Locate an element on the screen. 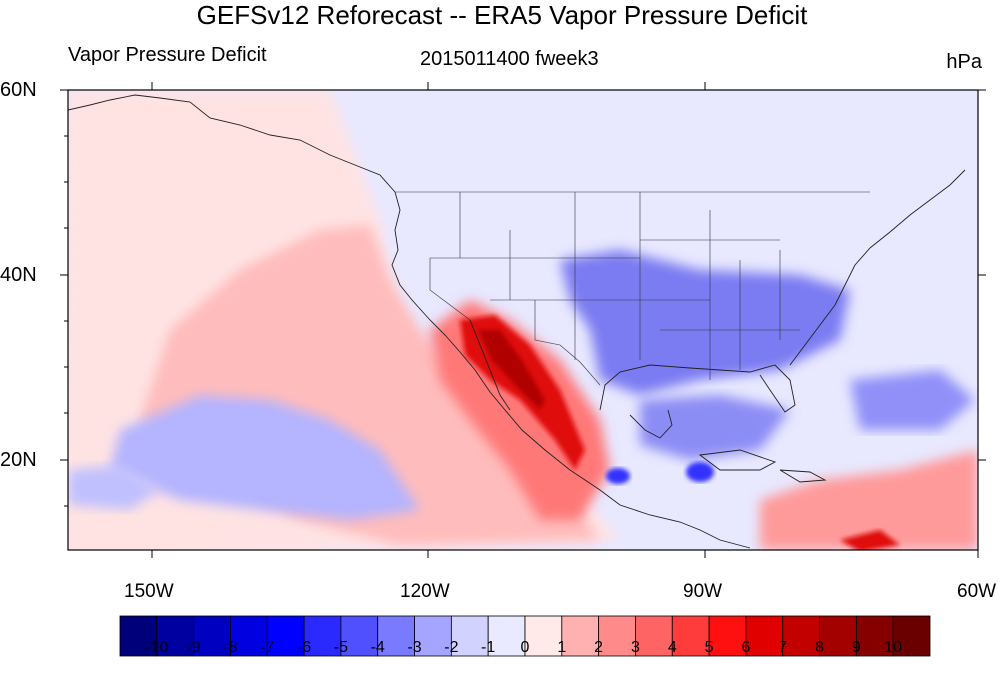 The height and width of the screenshot is (684, 1004). colorbar-tick-label: 6 is located at coordinates (746, 647).